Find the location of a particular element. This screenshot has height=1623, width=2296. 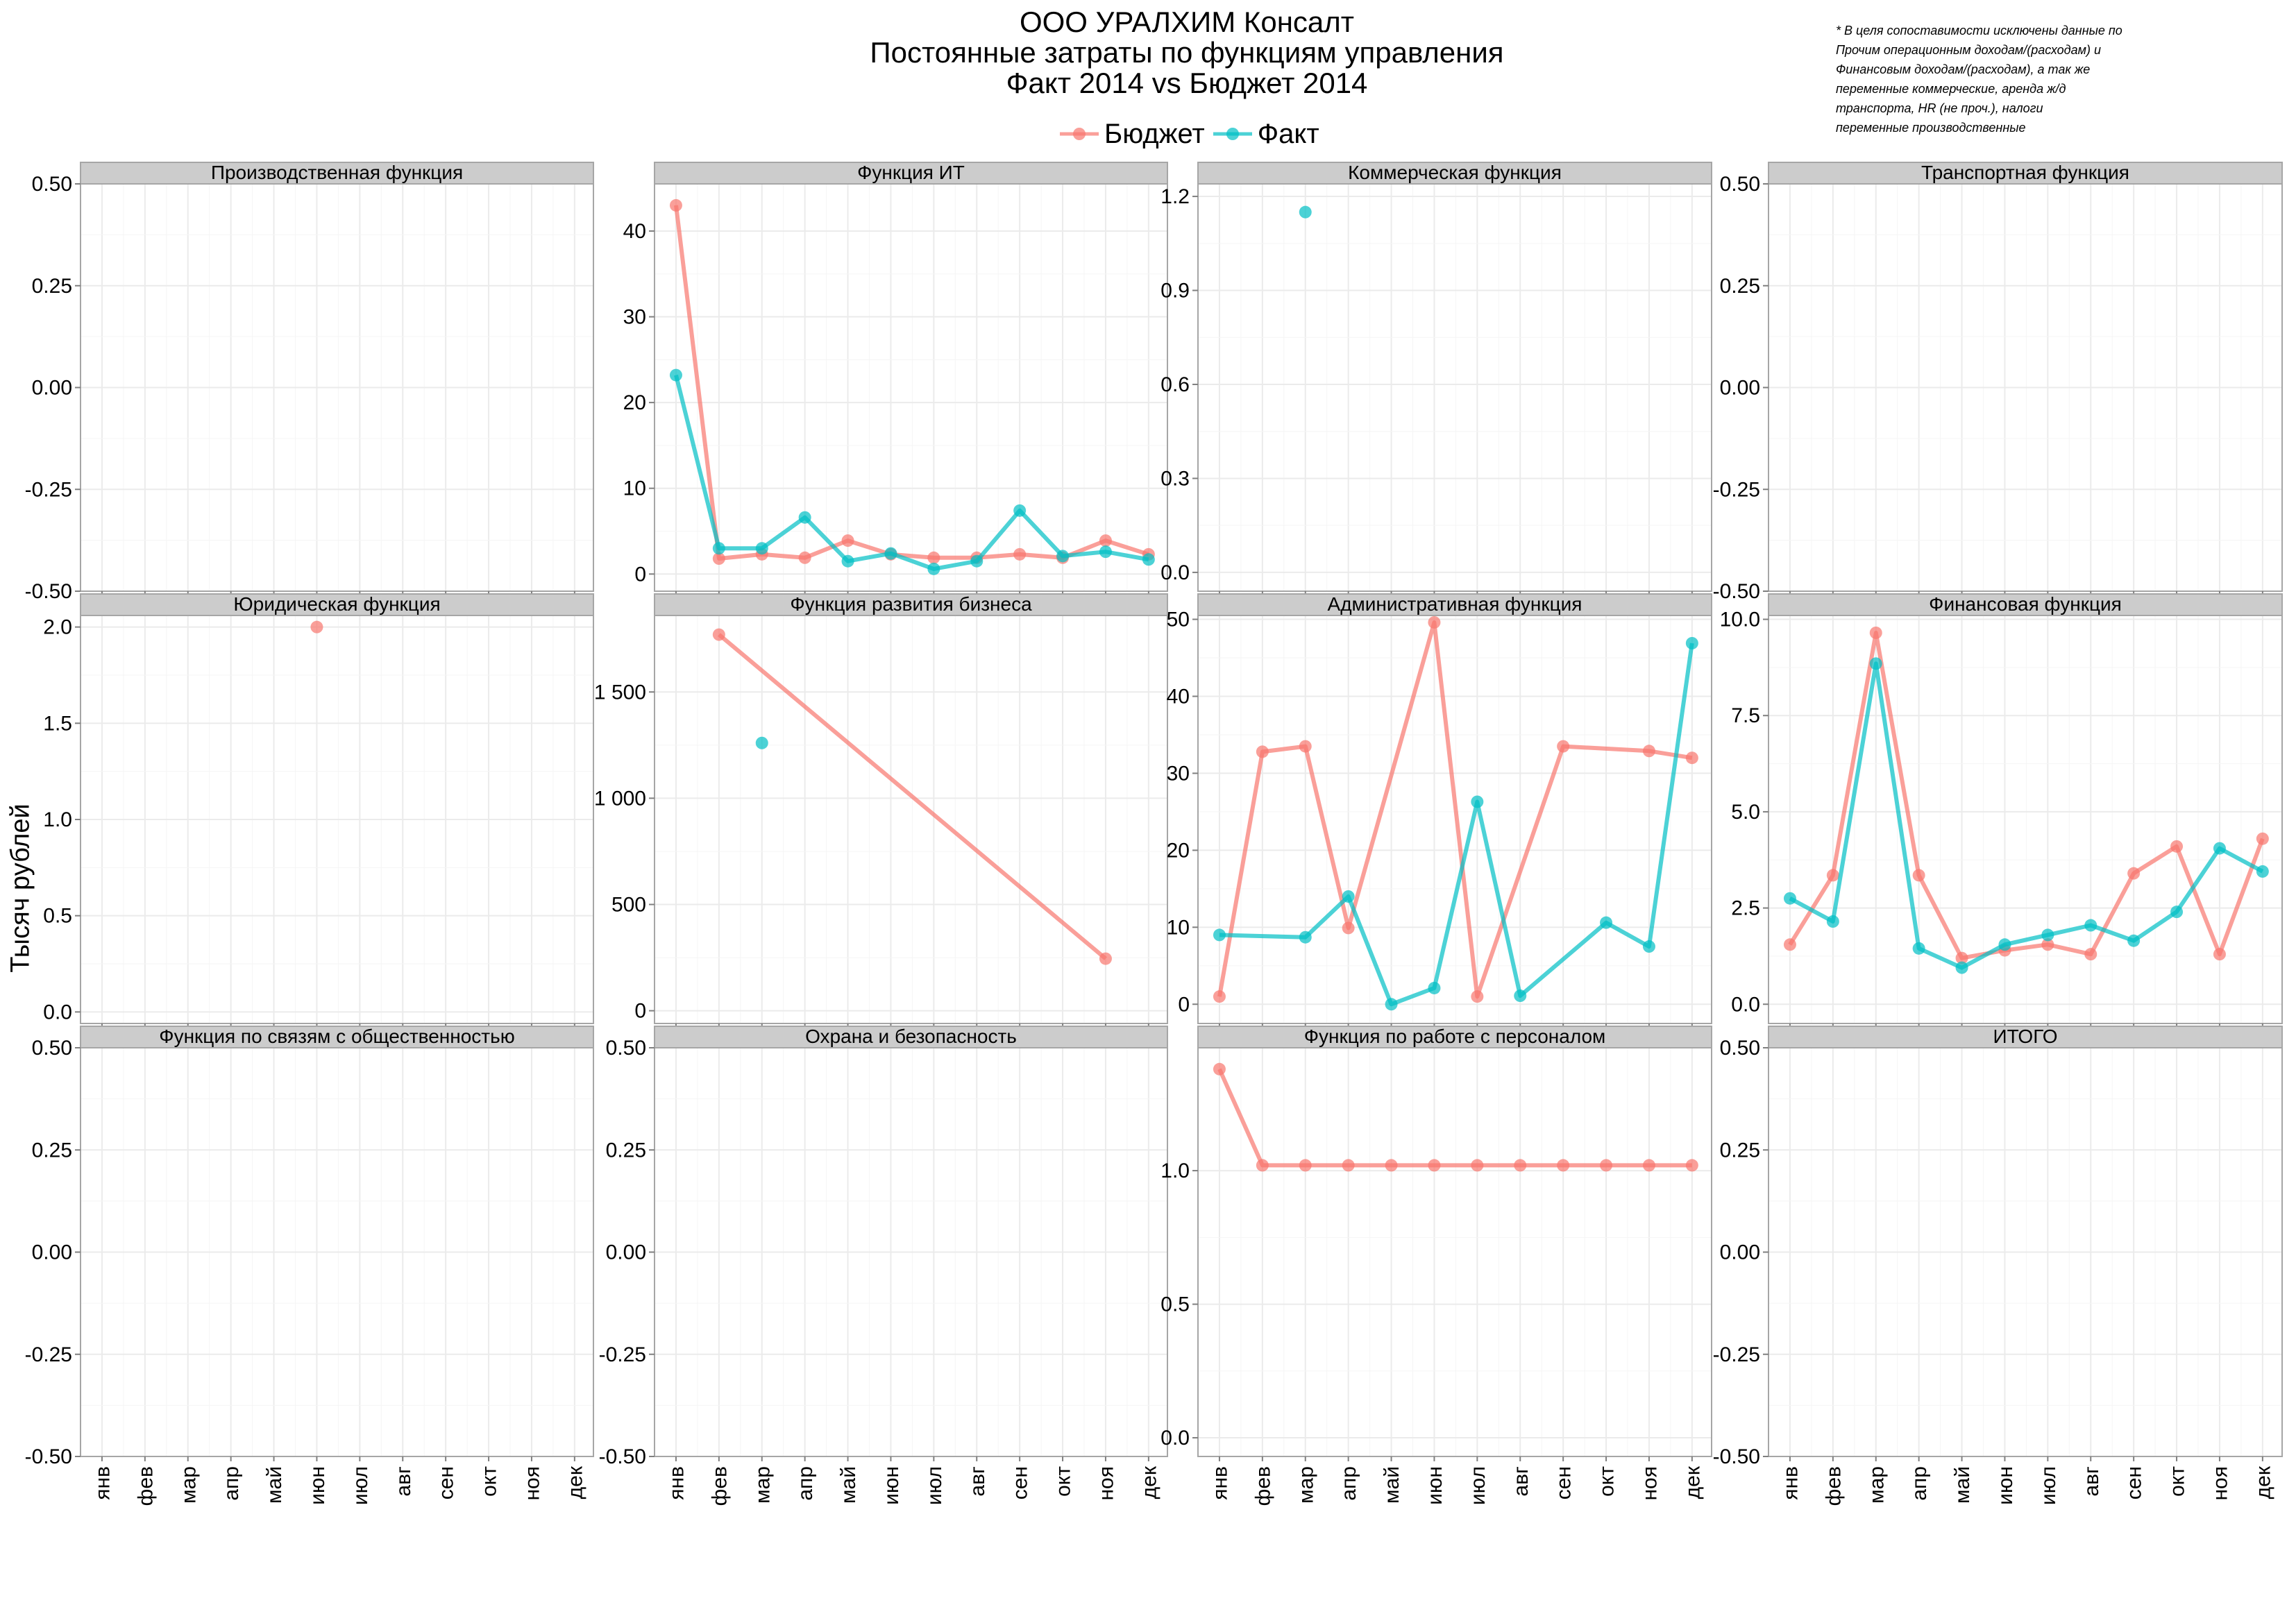

facet-strip-title: Транспортная функция is located at coordinates (2025, 172).